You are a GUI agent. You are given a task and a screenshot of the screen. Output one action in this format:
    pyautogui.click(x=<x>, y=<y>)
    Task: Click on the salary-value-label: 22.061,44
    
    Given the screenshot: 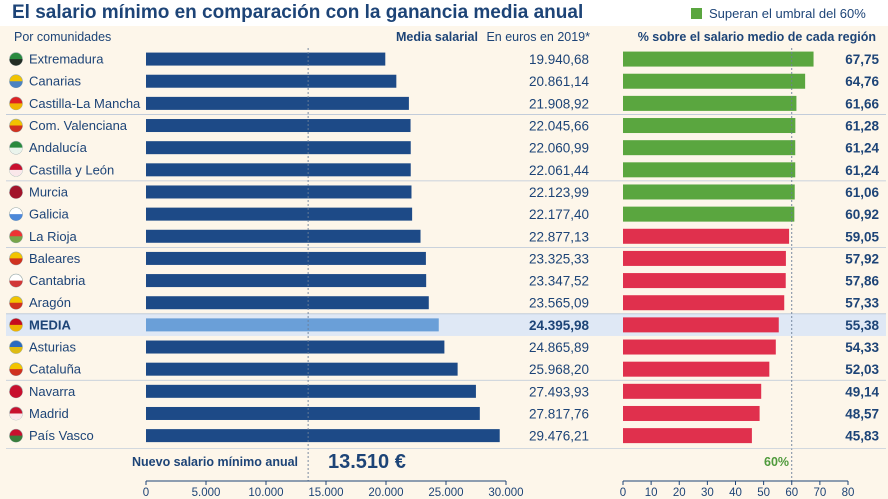 What is the action you would take?
    pyautogui.click(x=559, y=170)
    